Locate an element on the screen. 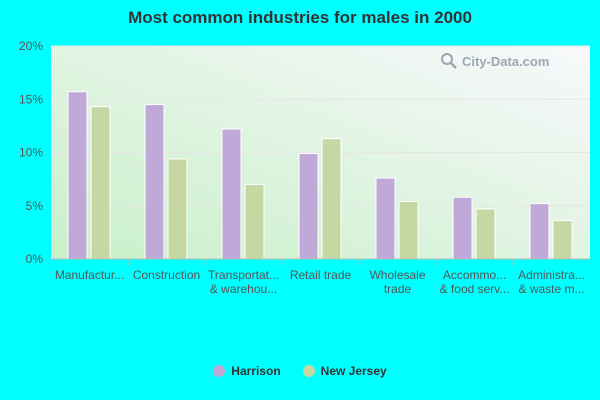 This screenshot has width=600, height=400. watermark: City-Data.com is located at coordinates (494, 61).